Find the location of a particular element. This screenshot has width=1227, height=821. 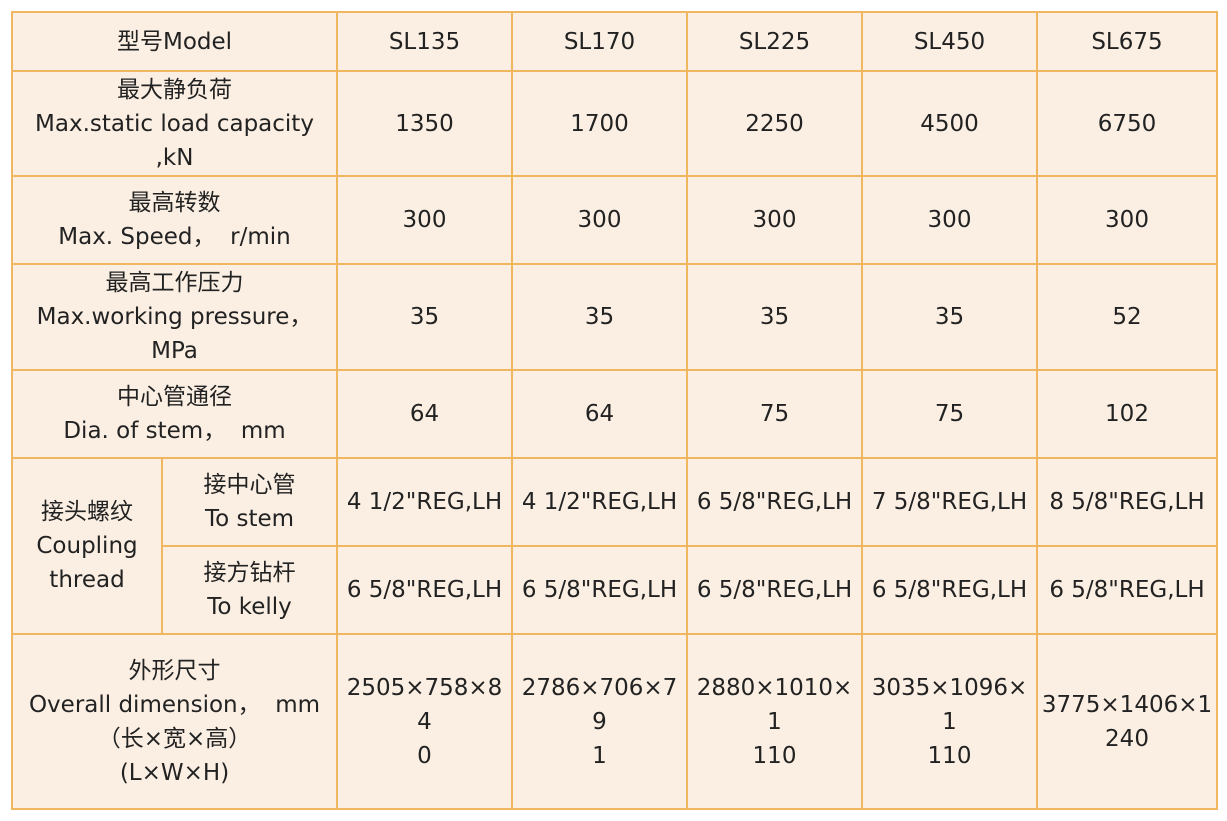

load-value: 4500 is located at coordinates (949, 123).